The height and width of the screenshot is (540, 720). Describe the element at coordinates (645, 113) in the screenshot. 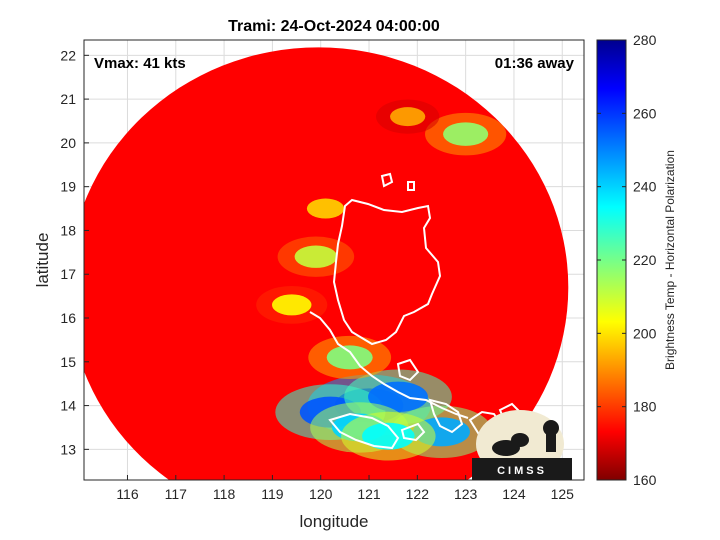

I see `colorbar-tick-label: 260` at that location.